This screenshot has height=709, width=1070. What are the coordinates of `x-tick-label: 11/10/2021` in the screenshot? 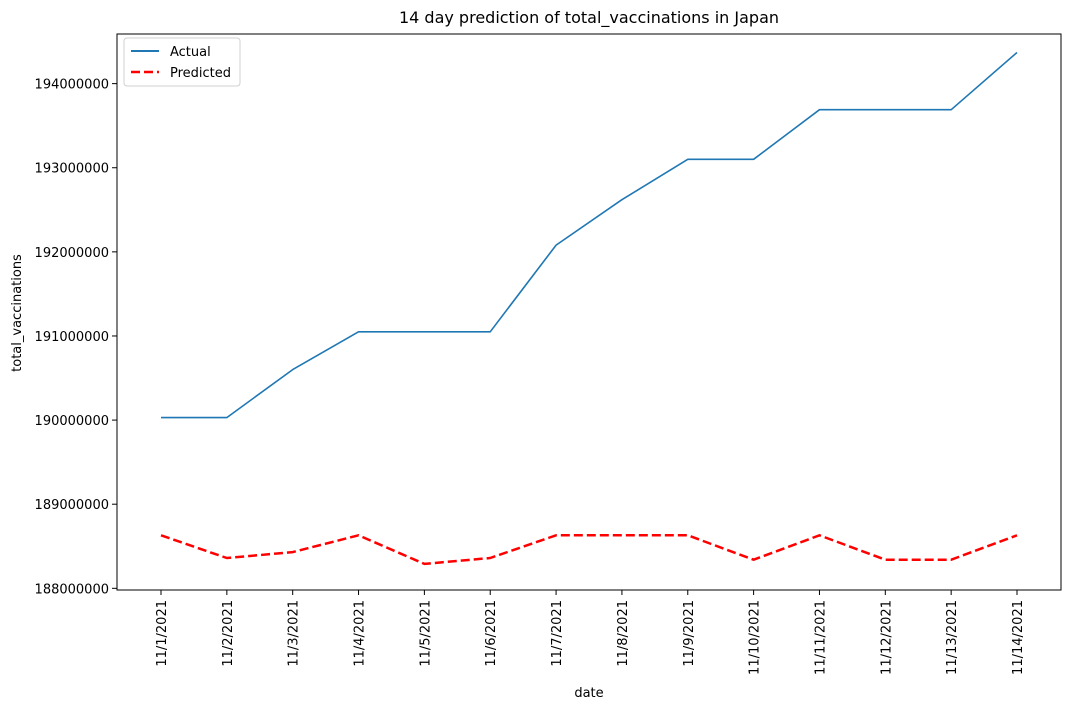 It's located at (755, 637).